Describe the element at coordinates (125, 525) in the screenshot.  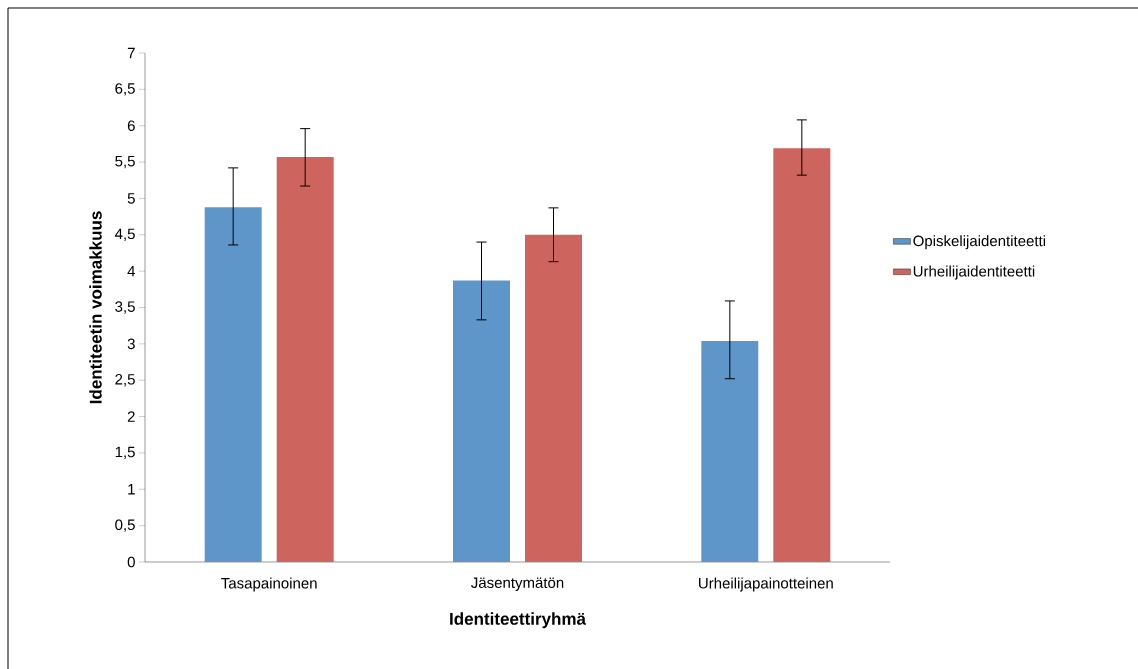
I see `y-tick-label: 0,5` at that location.